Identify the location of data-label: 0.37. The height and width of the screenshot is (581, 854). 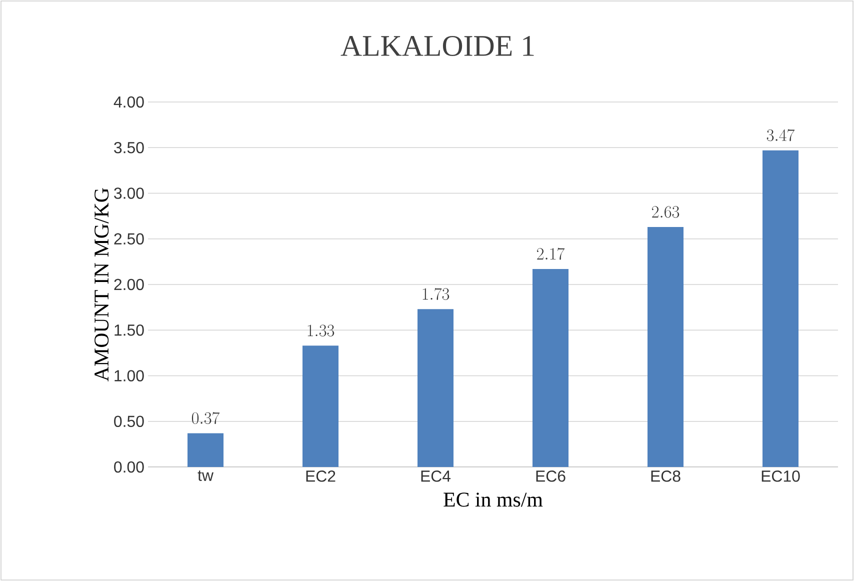
(206, 418).